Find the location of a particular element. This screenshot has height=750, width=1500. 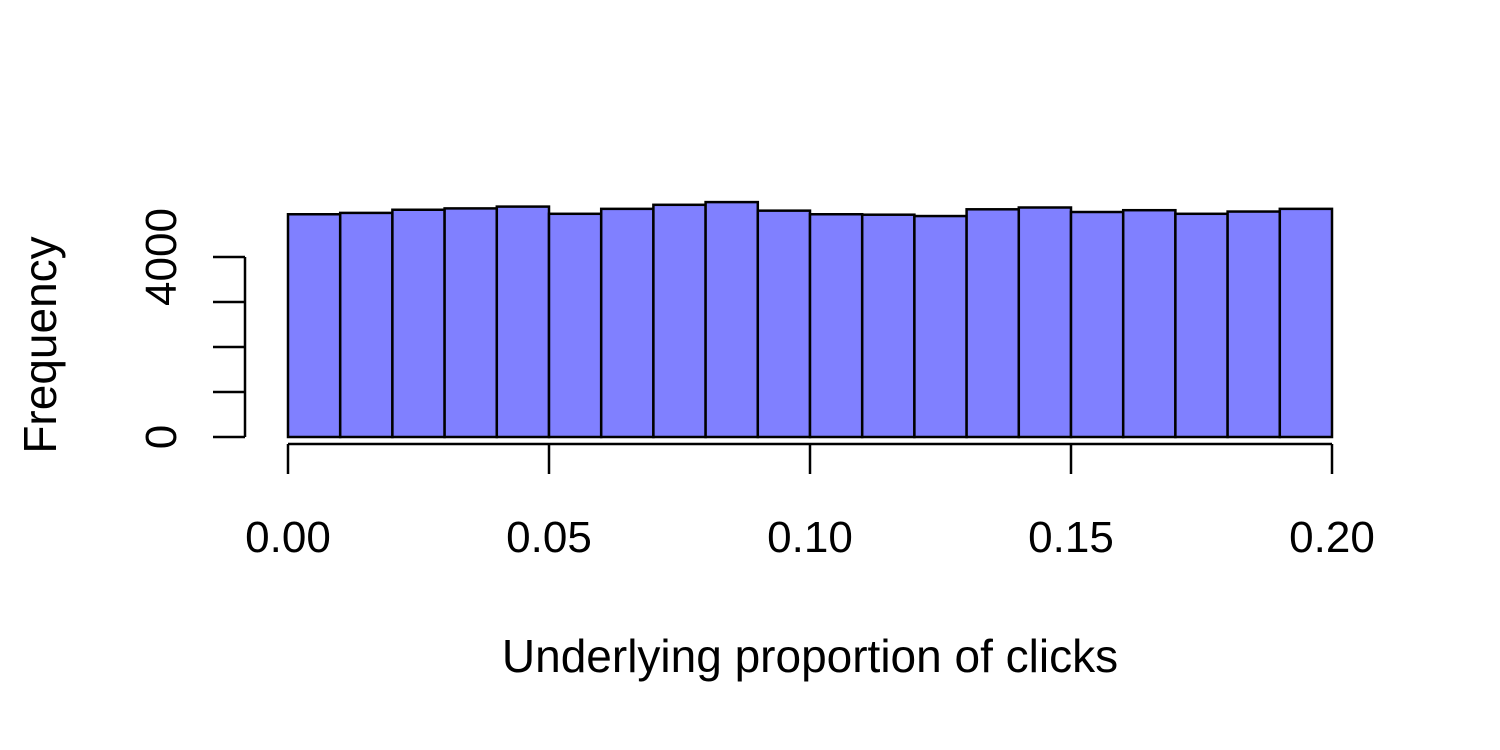

y-tick-label: 0 is located at coordinates (161, 437).